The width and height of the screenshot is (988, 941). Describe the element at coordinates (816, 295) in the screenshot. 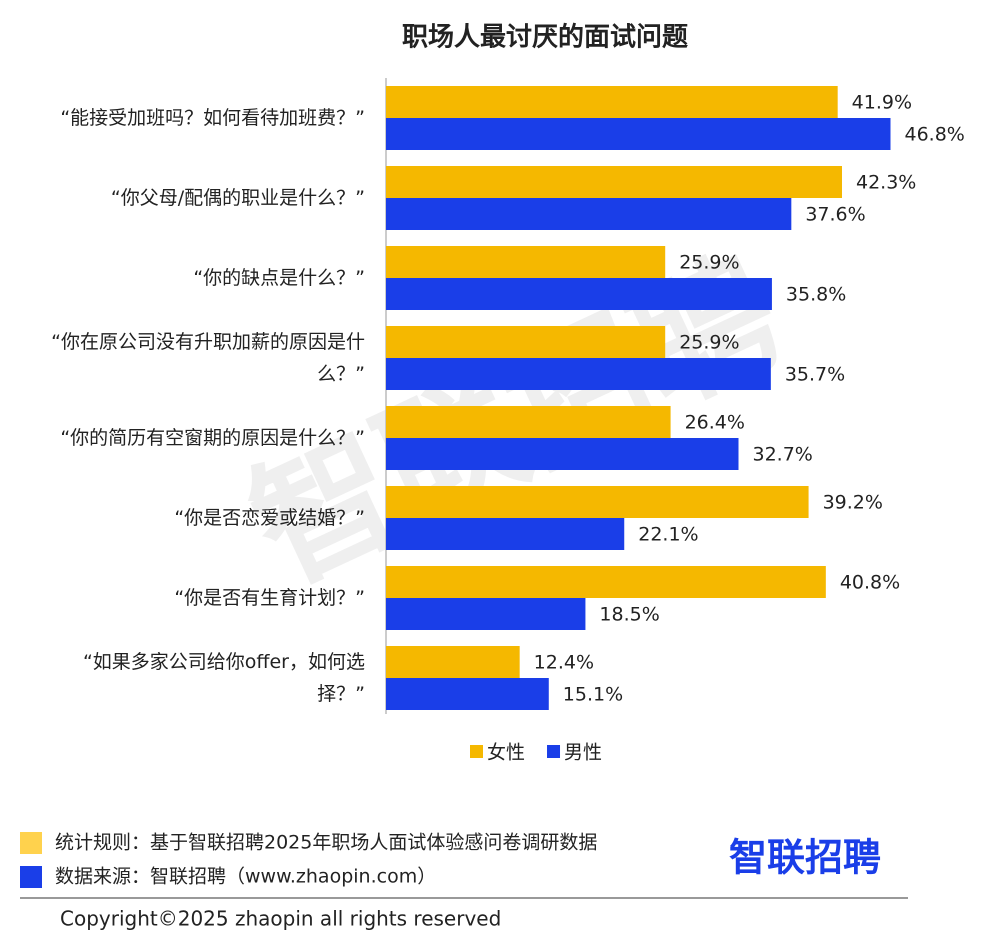

I see `value-label: 35.8%` at that location.